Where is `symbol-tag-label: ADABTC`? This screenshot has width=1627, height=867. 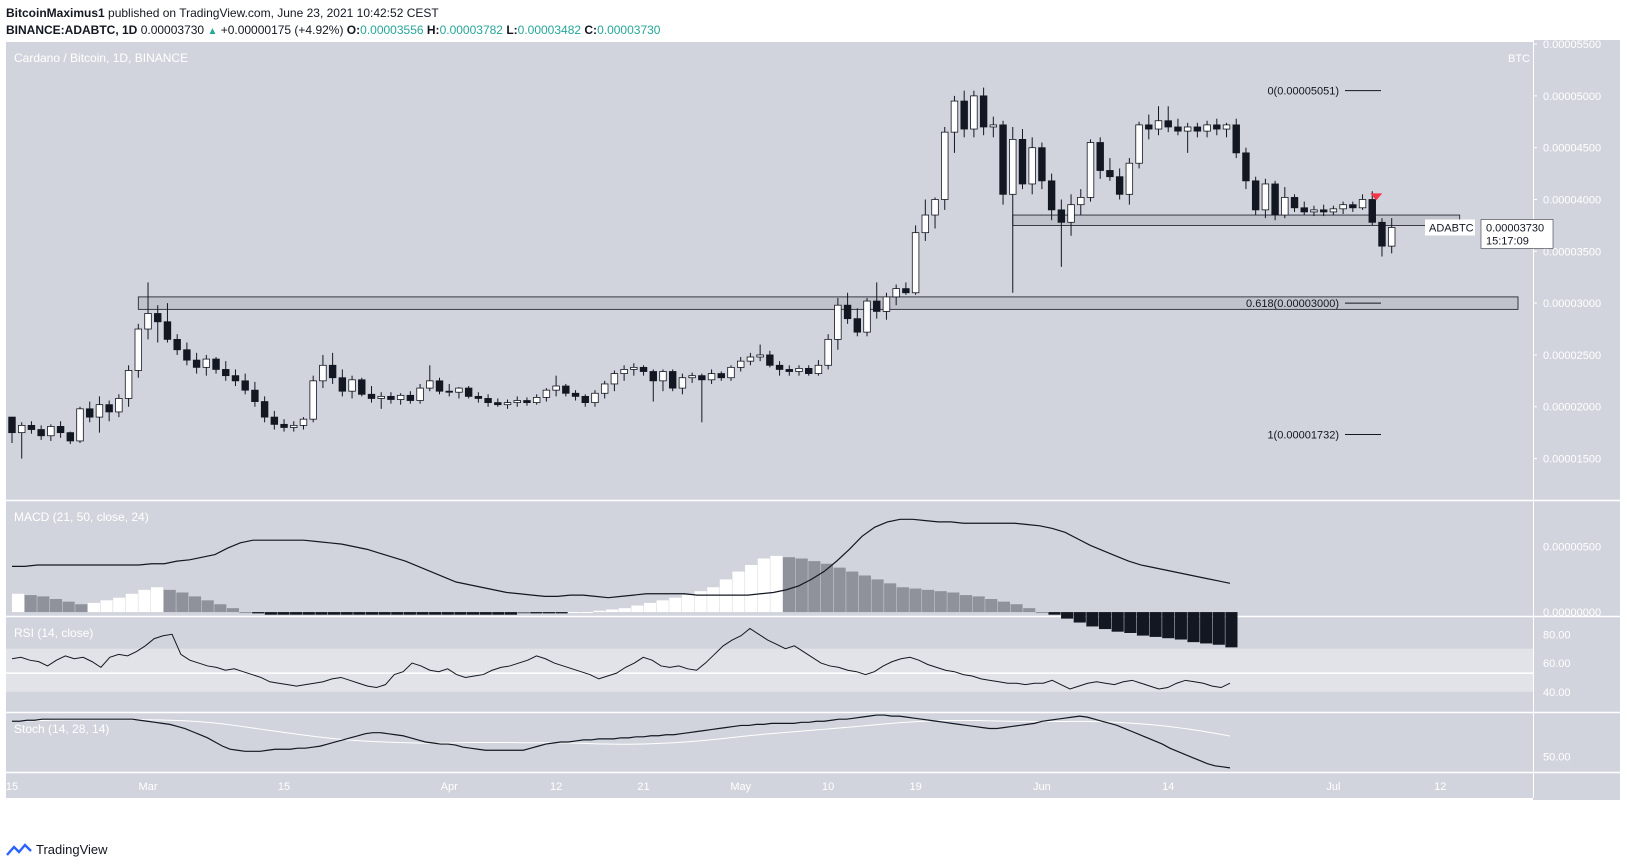 symbol-tag-label: ADABTC is located at coordinates (1451, 228).